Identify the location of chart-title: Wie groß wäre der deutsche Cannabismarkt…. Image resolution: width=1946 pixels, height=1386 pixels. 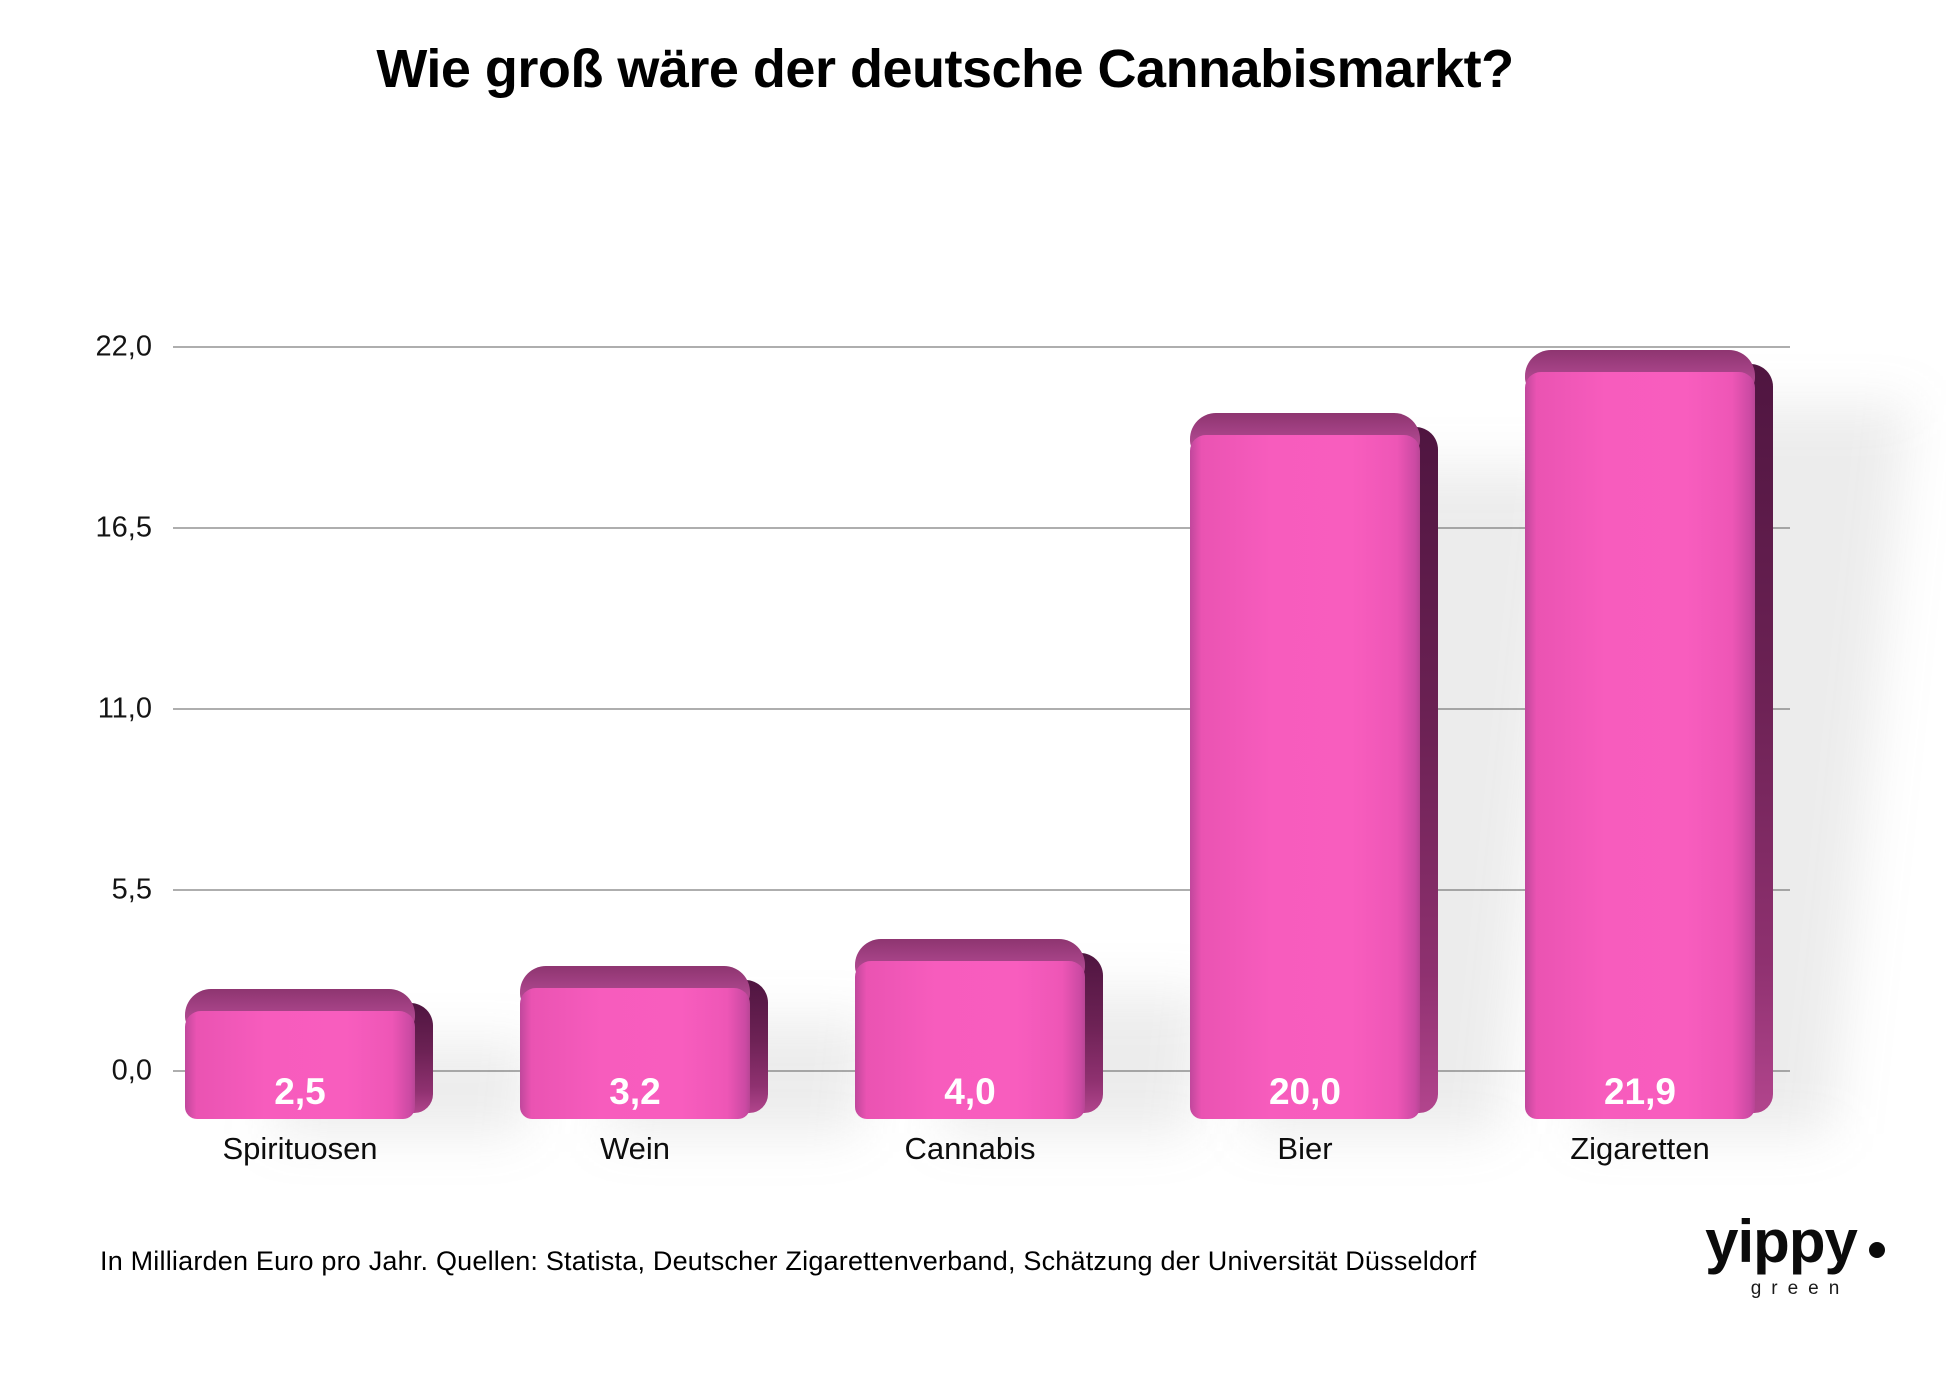
(945, 69).